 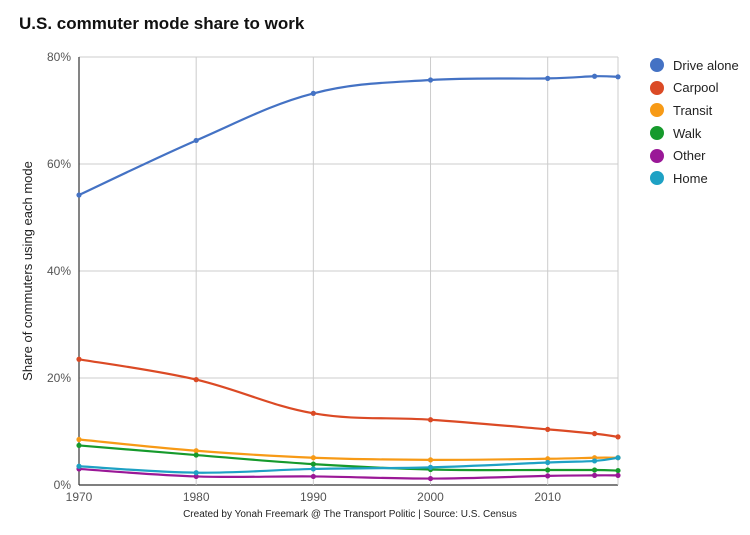 What do you see at coordinates (313, 497) in the screenshot?
I see `x-tick-label: 1990` at bounding box center [313, 497].